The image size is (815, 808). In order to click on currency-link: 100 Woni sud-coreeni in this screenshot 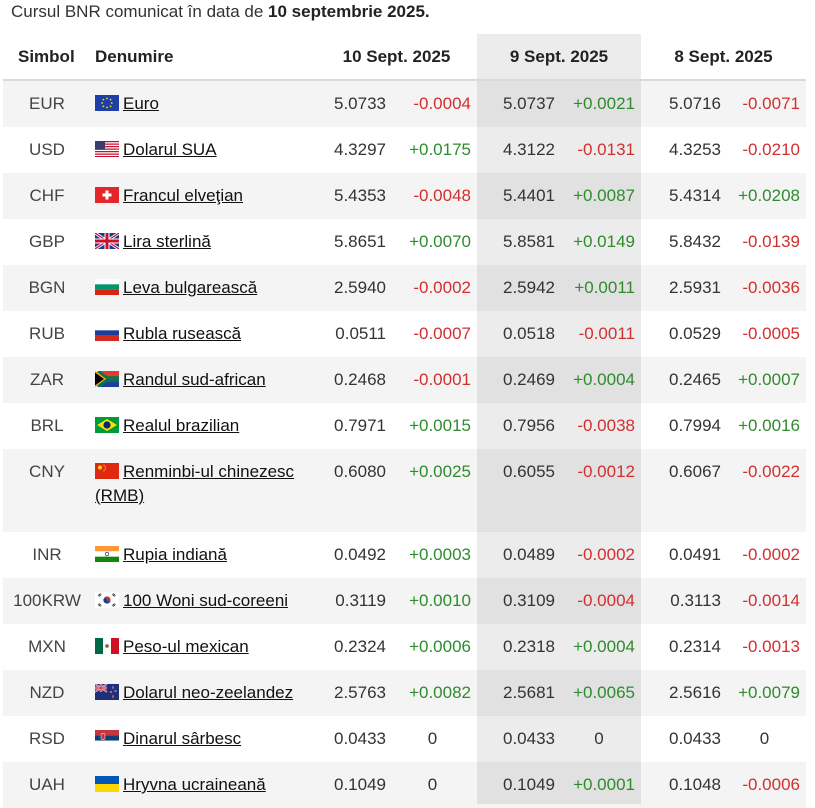, I will do `click(206, 600)`.